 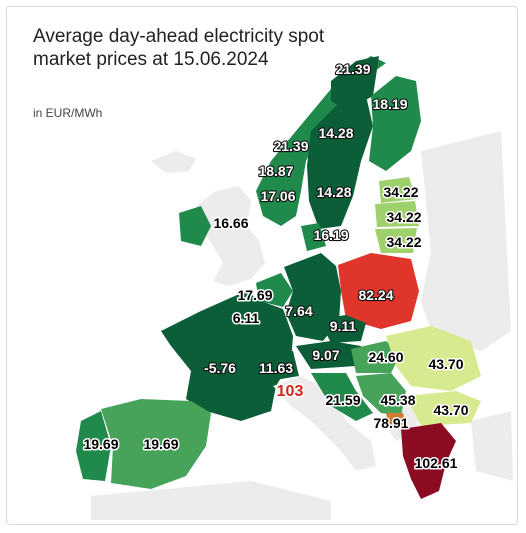 I want to click on ireland-region, so click(x=195, y=226).